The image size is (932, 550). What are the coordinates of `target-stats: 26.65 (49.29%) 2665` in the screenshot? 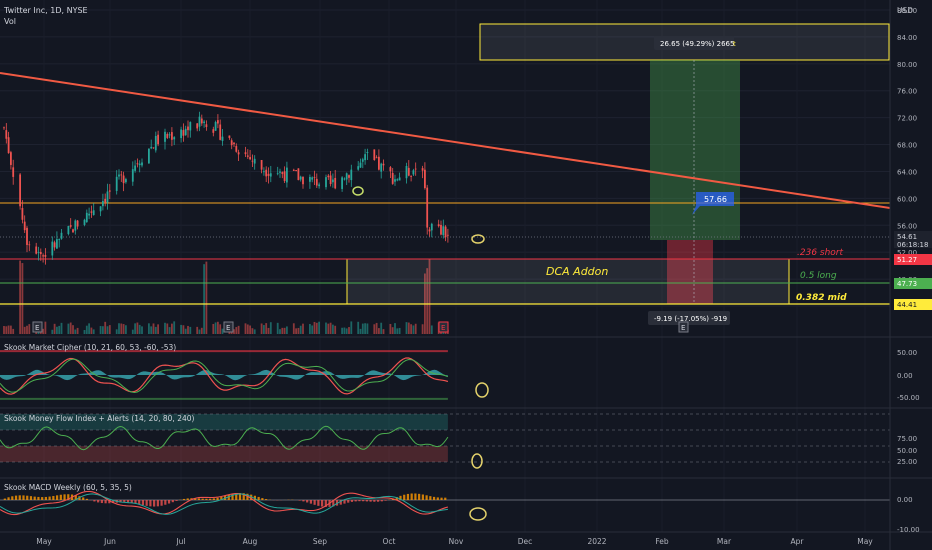 It's located at (697, 44).